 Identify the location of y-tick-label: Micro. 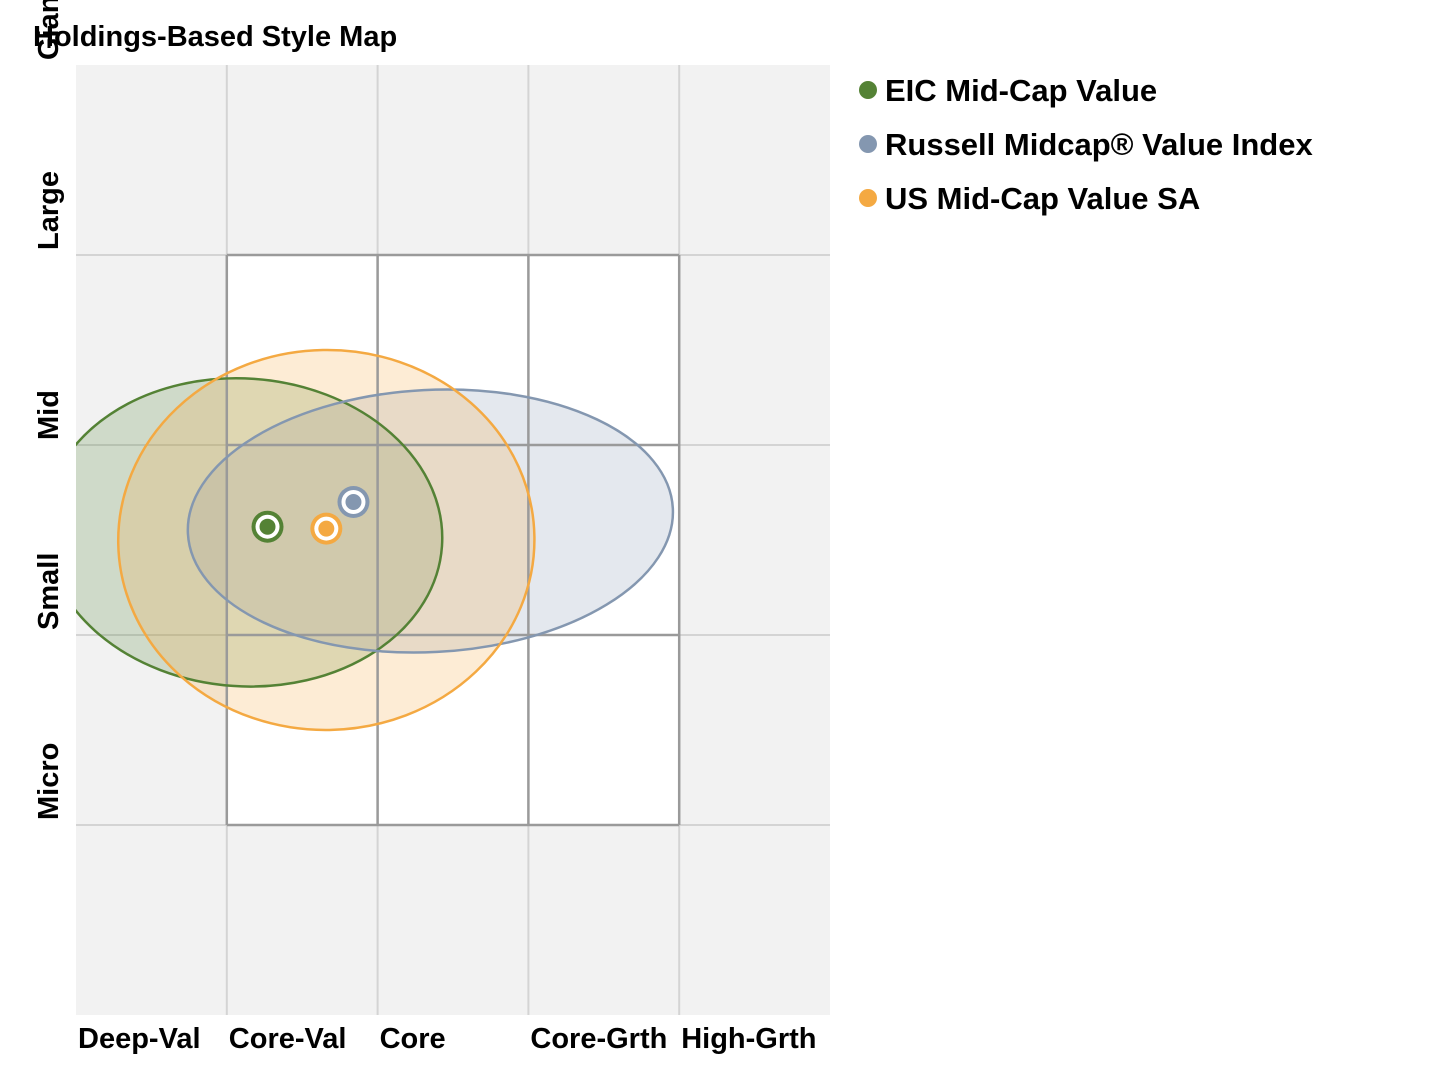
(49, 781).